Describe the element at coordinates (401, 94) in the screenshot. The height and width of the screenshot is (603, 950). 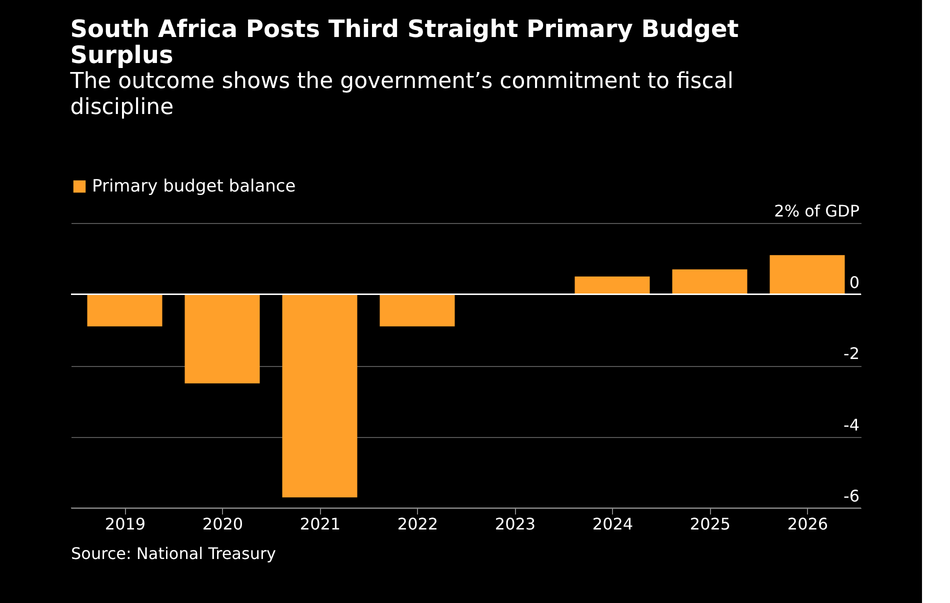
I see `chart-subtitle: The outcome shows the government’s commitment to fiscal discipline` at that location.